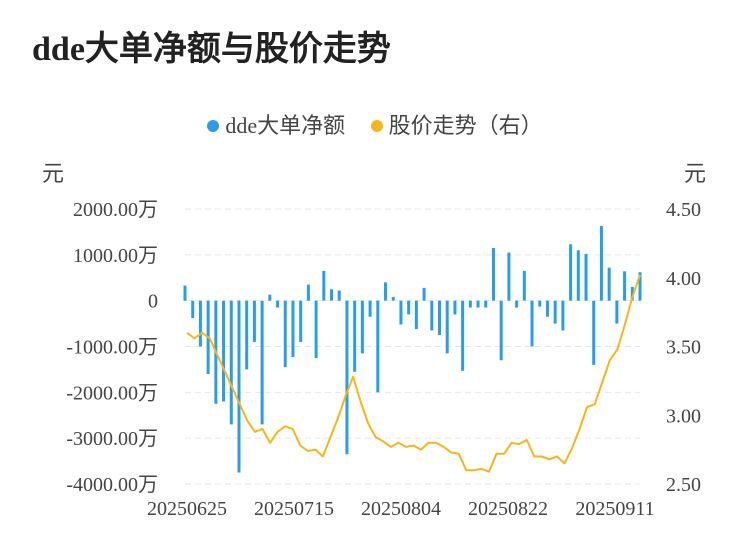  Describe the element at coordinates (153, 302) in the screenshot. I see `y-left-tick-label: 0` at that location.